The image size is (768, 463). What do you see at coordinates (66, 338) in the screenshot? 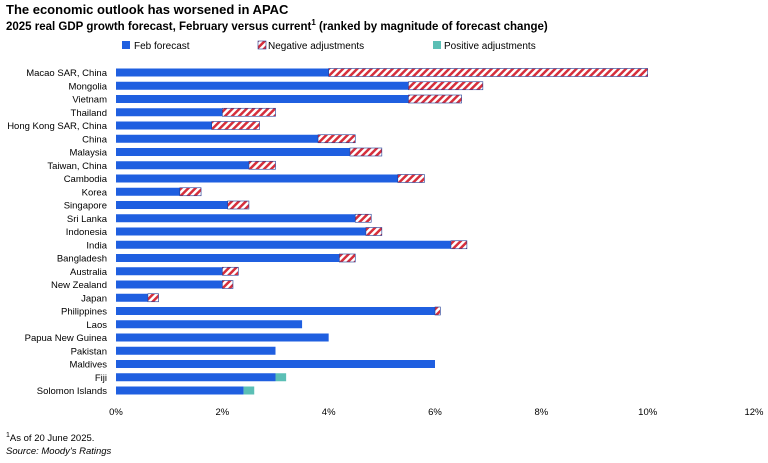
I see `category-label-papua-new-guinea: Papua New Guinea` at bounding box center [66, 338].